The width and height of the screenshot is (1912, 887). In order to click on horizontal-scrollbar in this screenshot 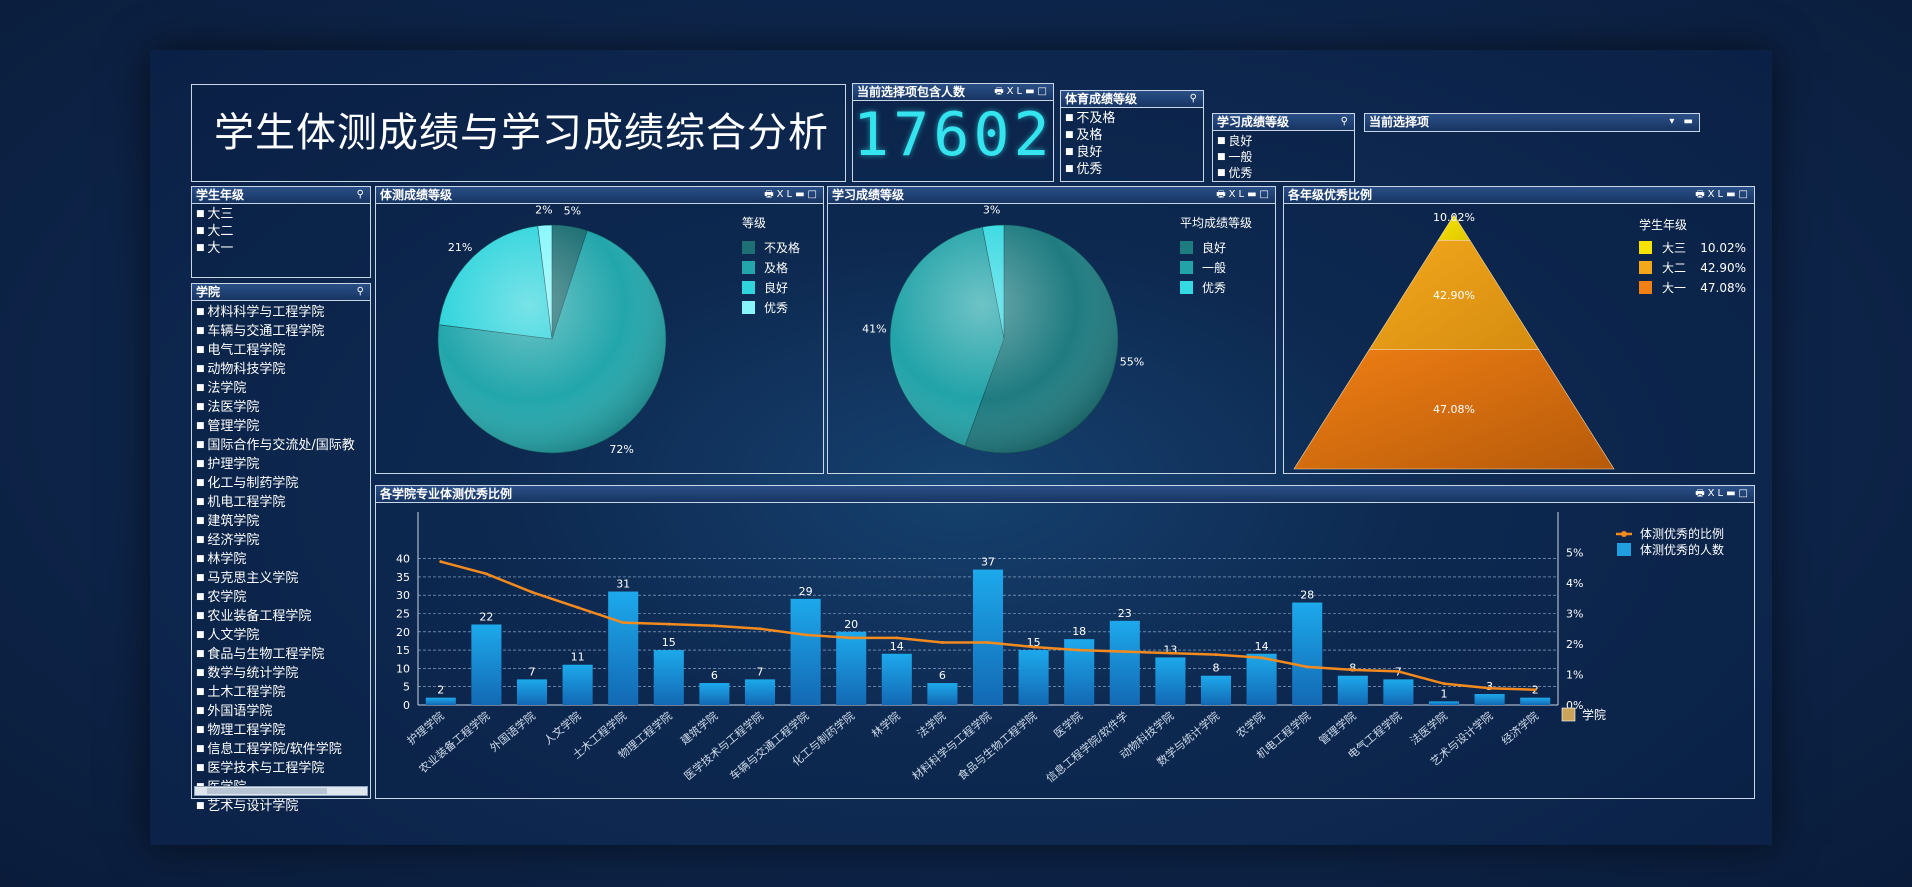, I will do `click(281, 791)`.